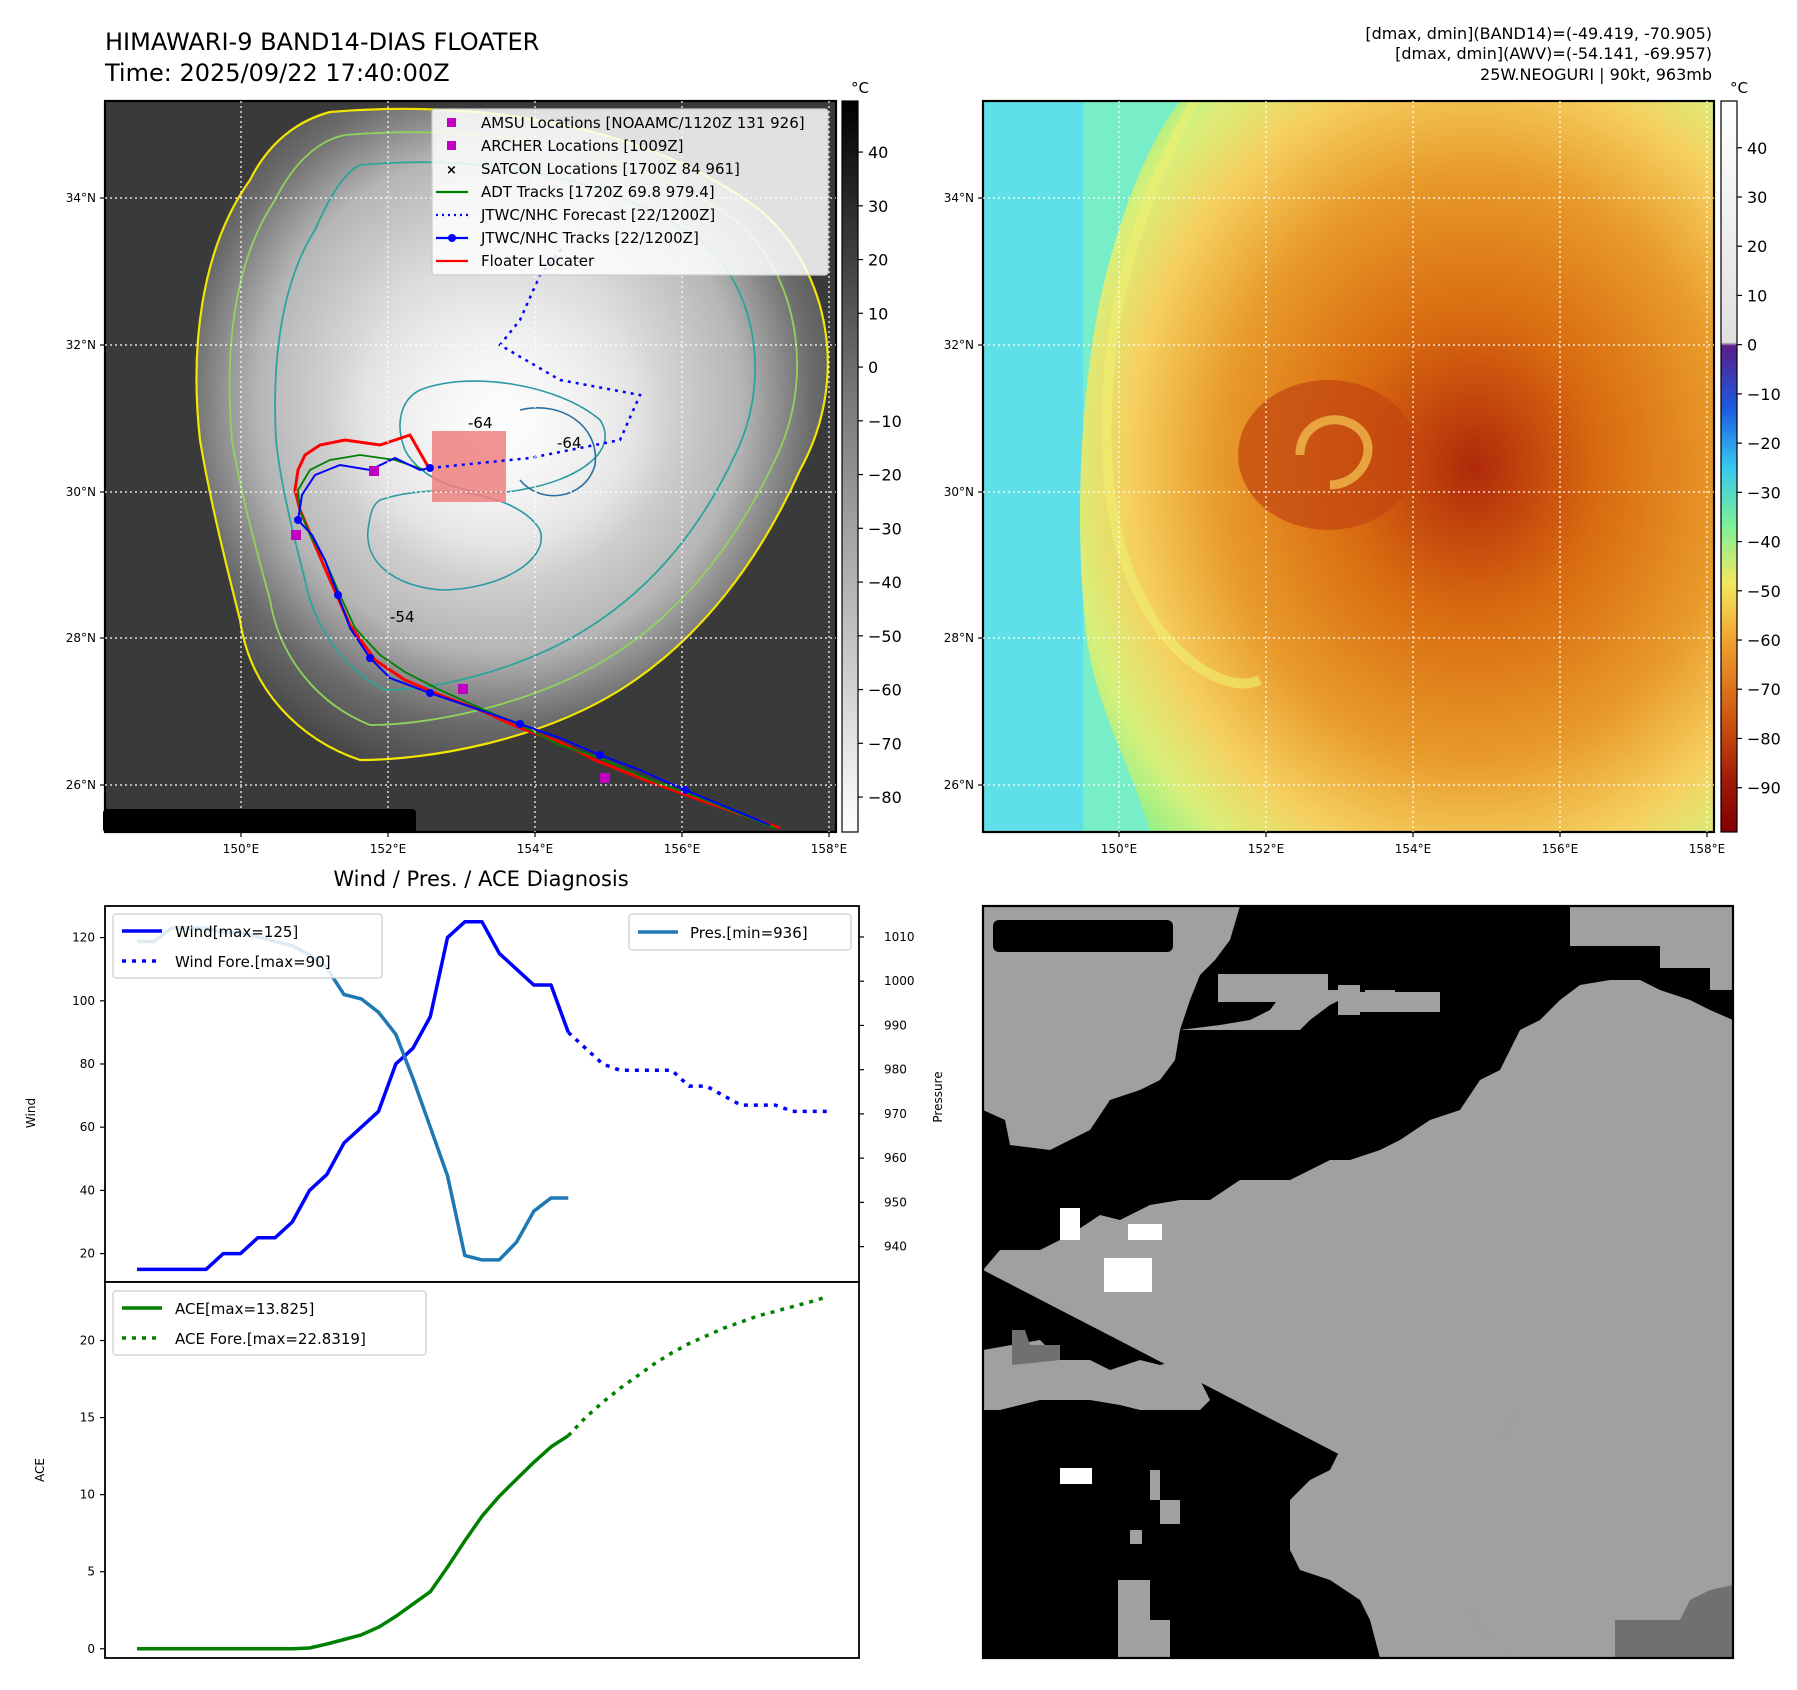 This screenshot has height=1690, width=1797. Describe the element at coordinates (885, 475) in the screenshot. I see `ir-colorbar-tick-label: −20` at that location.